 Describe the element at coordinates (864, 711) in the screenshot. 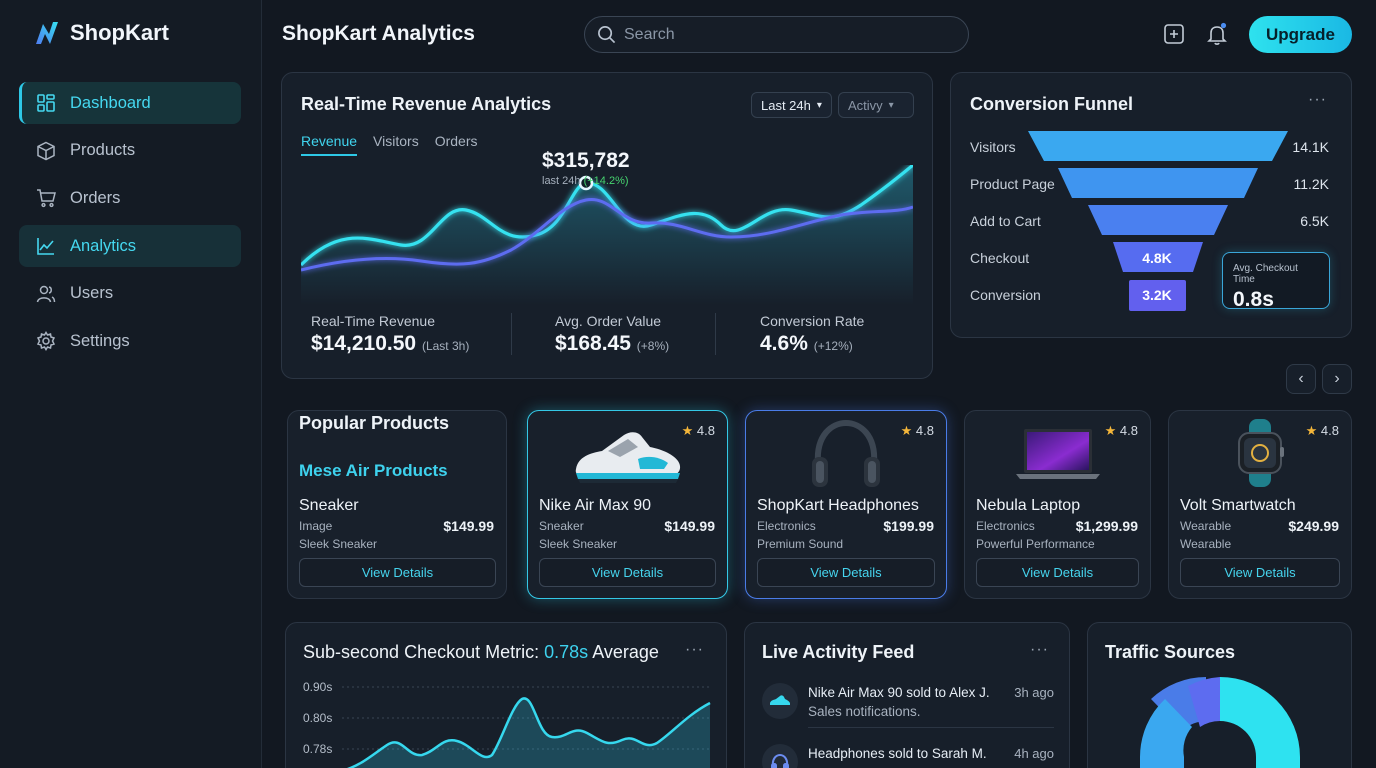

I see `feed-subtitle: Sales notifications.` at that location.